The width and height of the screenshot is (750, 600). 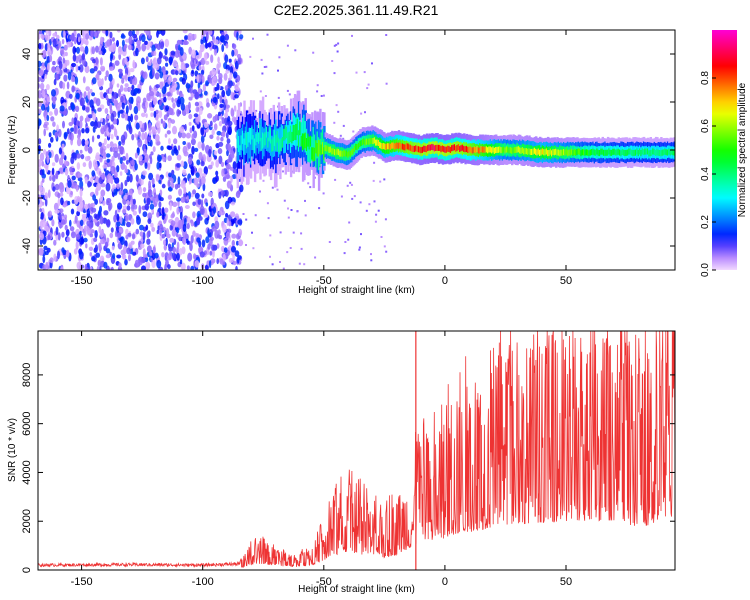 What do you see at coordinates (203, 281) in the screenshot?
I see `heatmap-x-tick-label: -100` at bounding box center [203, 281].